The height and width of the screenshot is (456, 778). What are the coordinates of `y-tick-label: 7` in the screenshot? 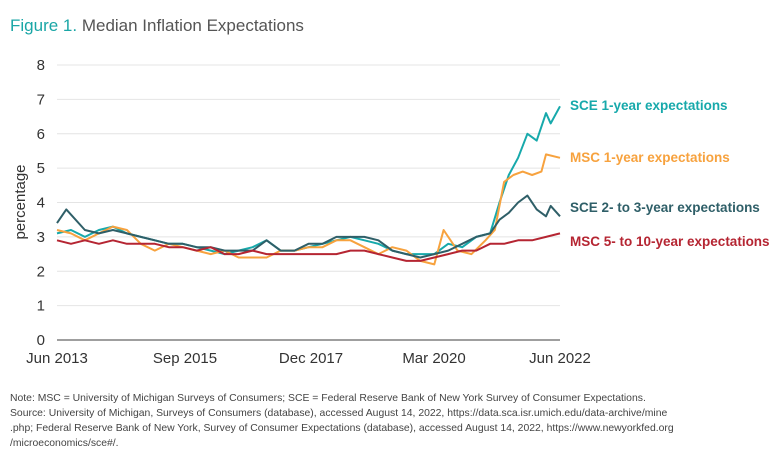 It's located at (41, 99).